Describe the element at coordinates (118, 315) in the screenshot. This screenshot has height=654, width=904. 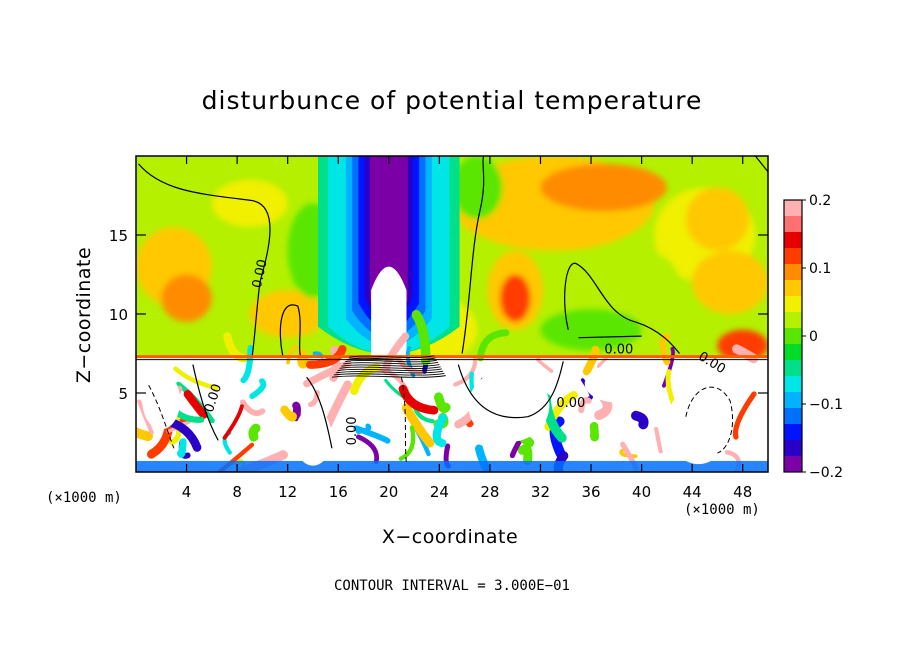
I see `y-tick-label: 10` at that location.